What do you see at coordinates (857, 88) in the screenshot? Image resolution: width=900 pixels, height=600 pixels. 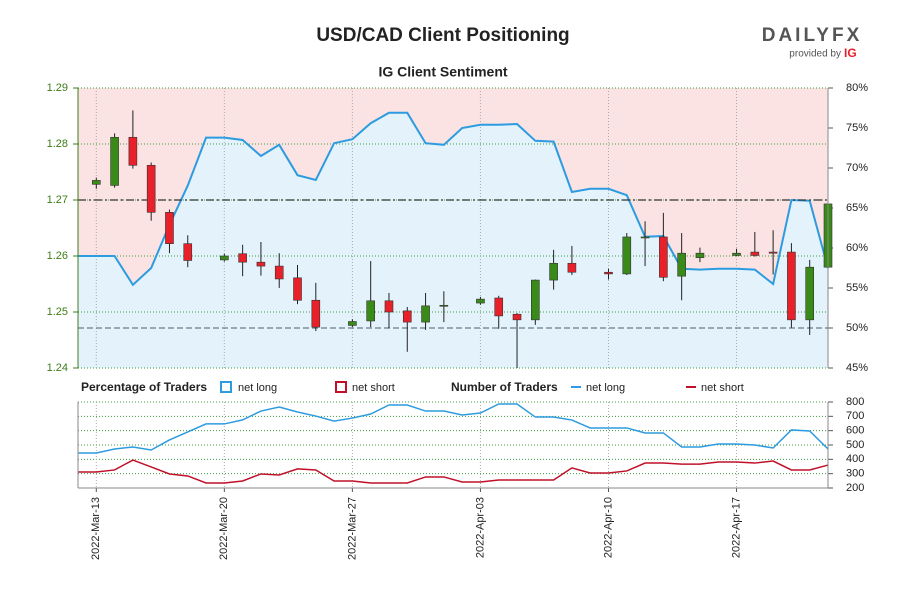 I see `y2-tick-label: 80%` at bounding box center [857, 88].